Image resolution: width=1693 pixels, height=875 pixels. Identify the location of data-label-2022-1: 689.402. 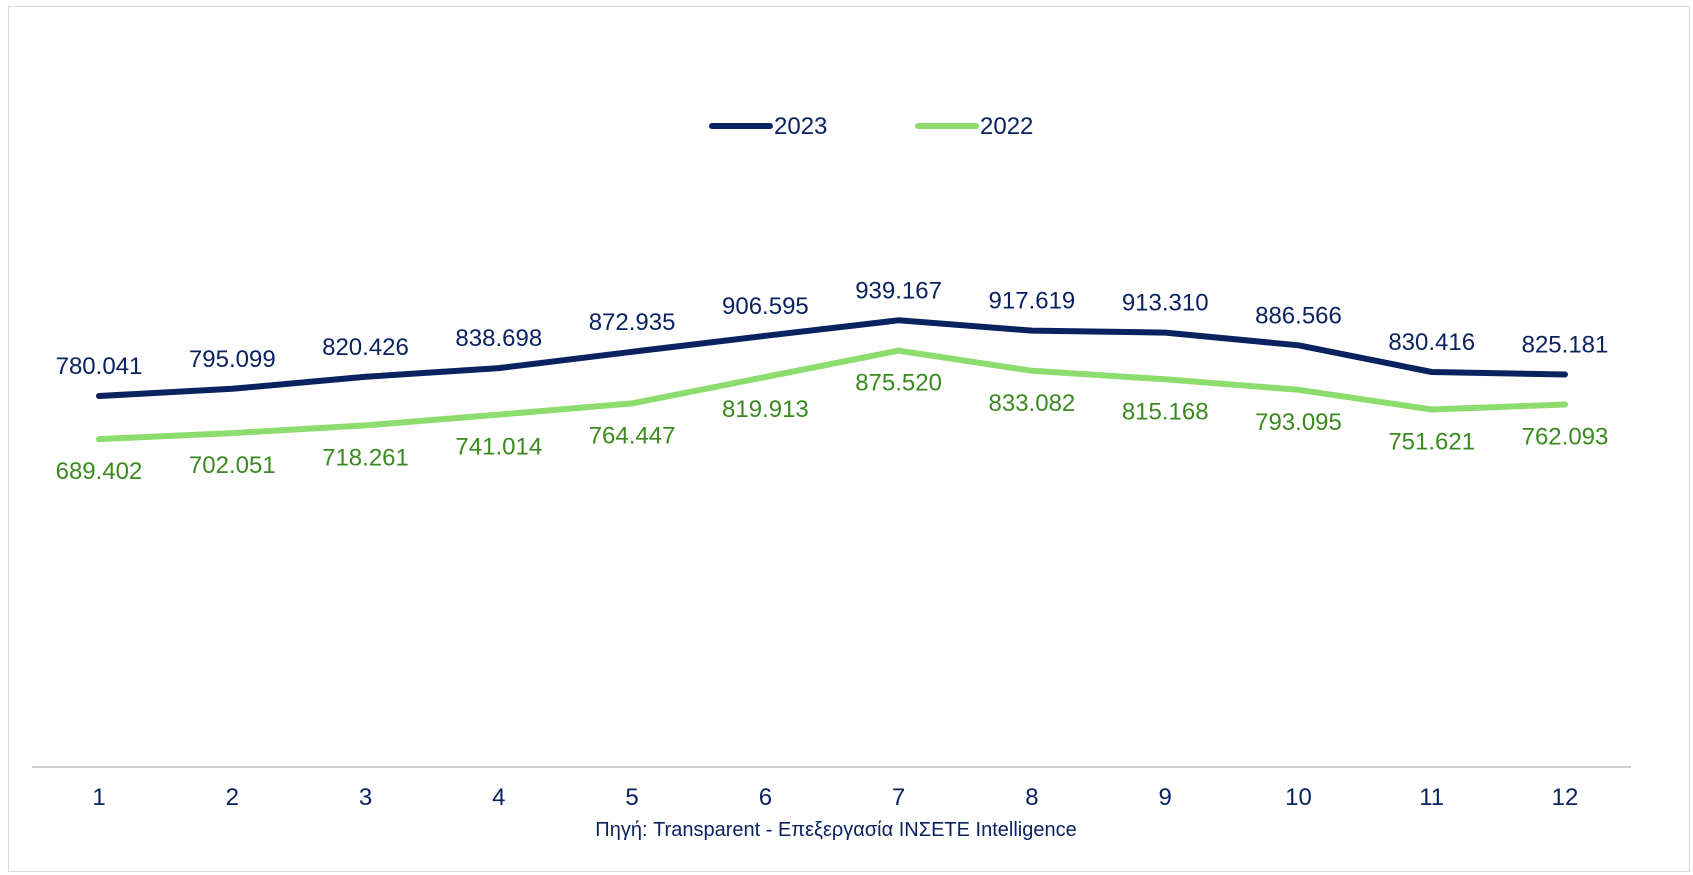
(99, 471).